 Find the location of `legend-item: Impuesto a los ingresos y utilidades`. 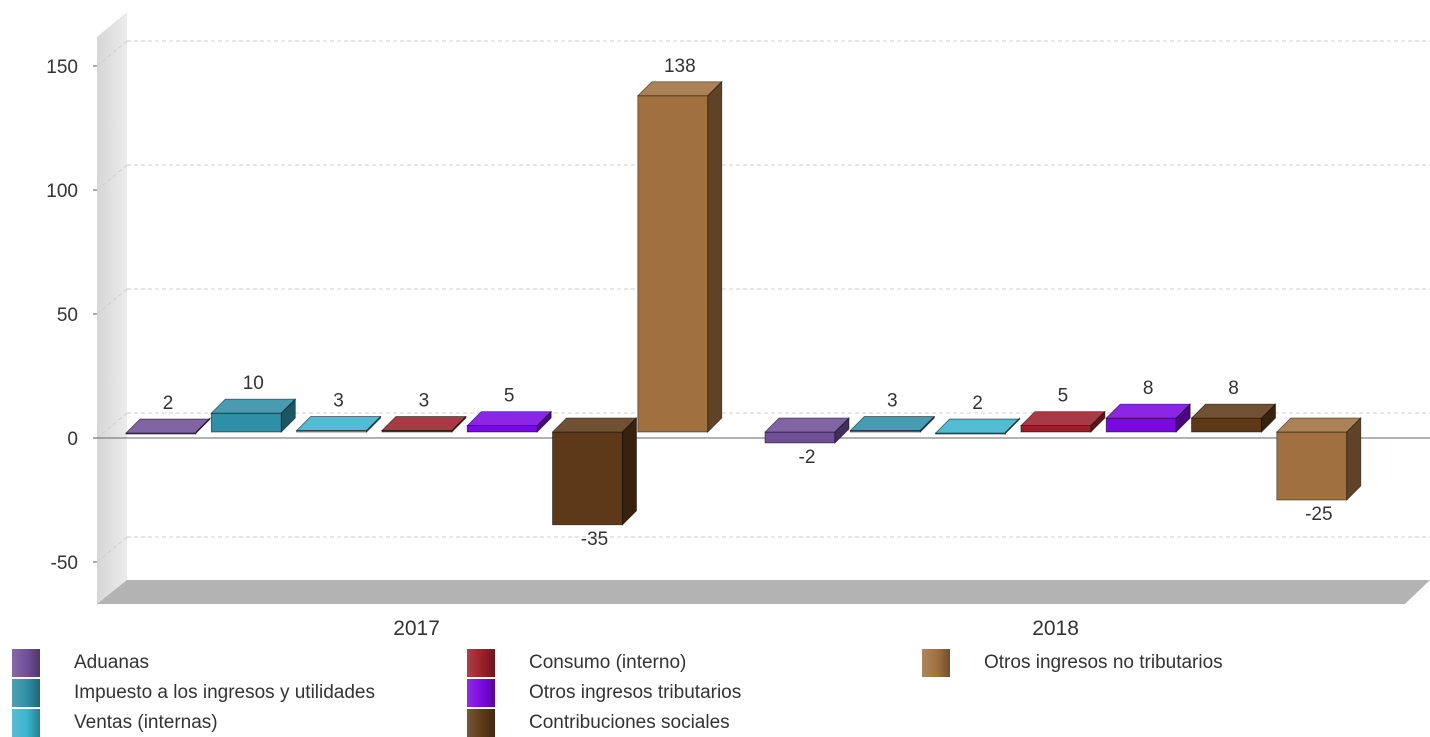

legend-item: Impuesto a los ingresos y utilidades is located at coordinates (193, 693).